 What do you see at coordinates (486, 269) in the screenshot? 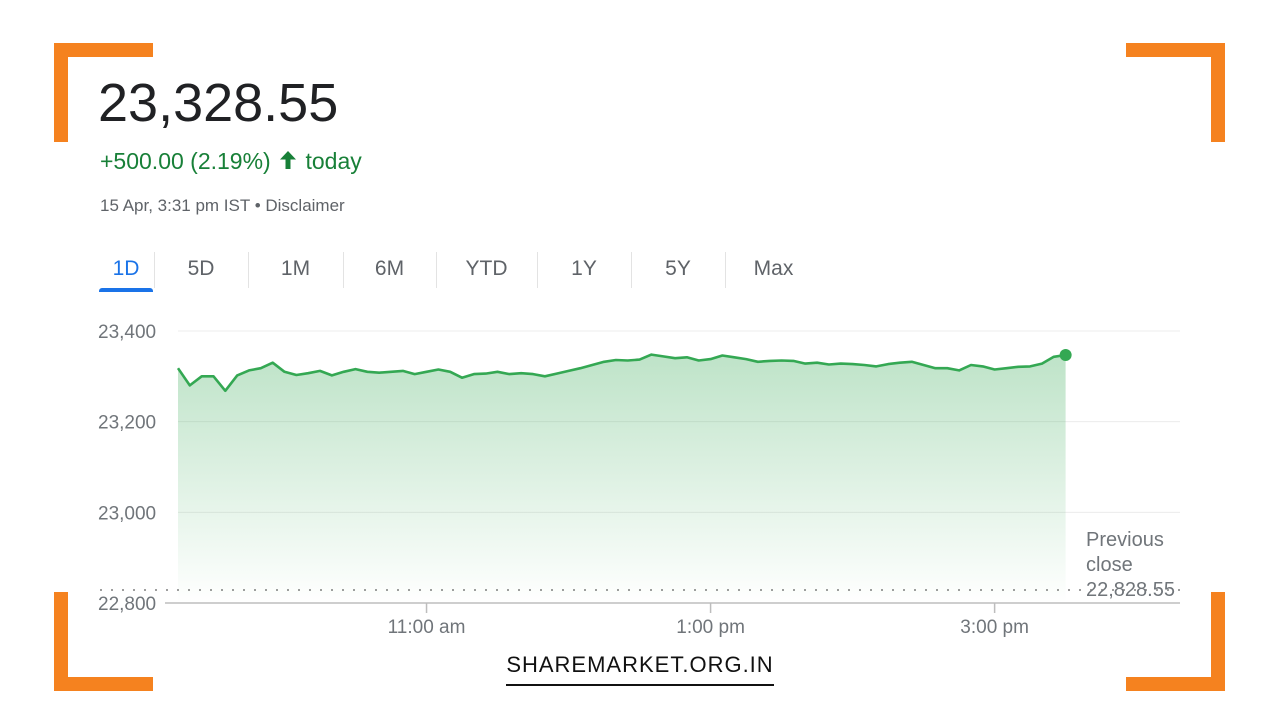
I see `tab-ytd: YTD` at bounding box center [486, 269].